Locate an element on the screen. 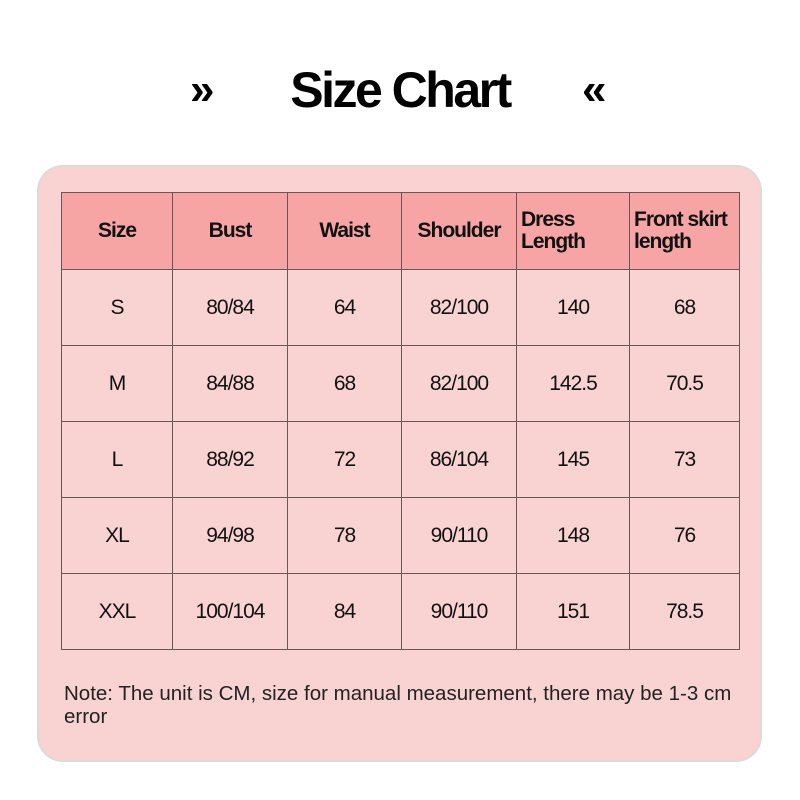 This screenshot has width=800, height=800. column-header: Front skirt length is located at coordinates (684, 231).